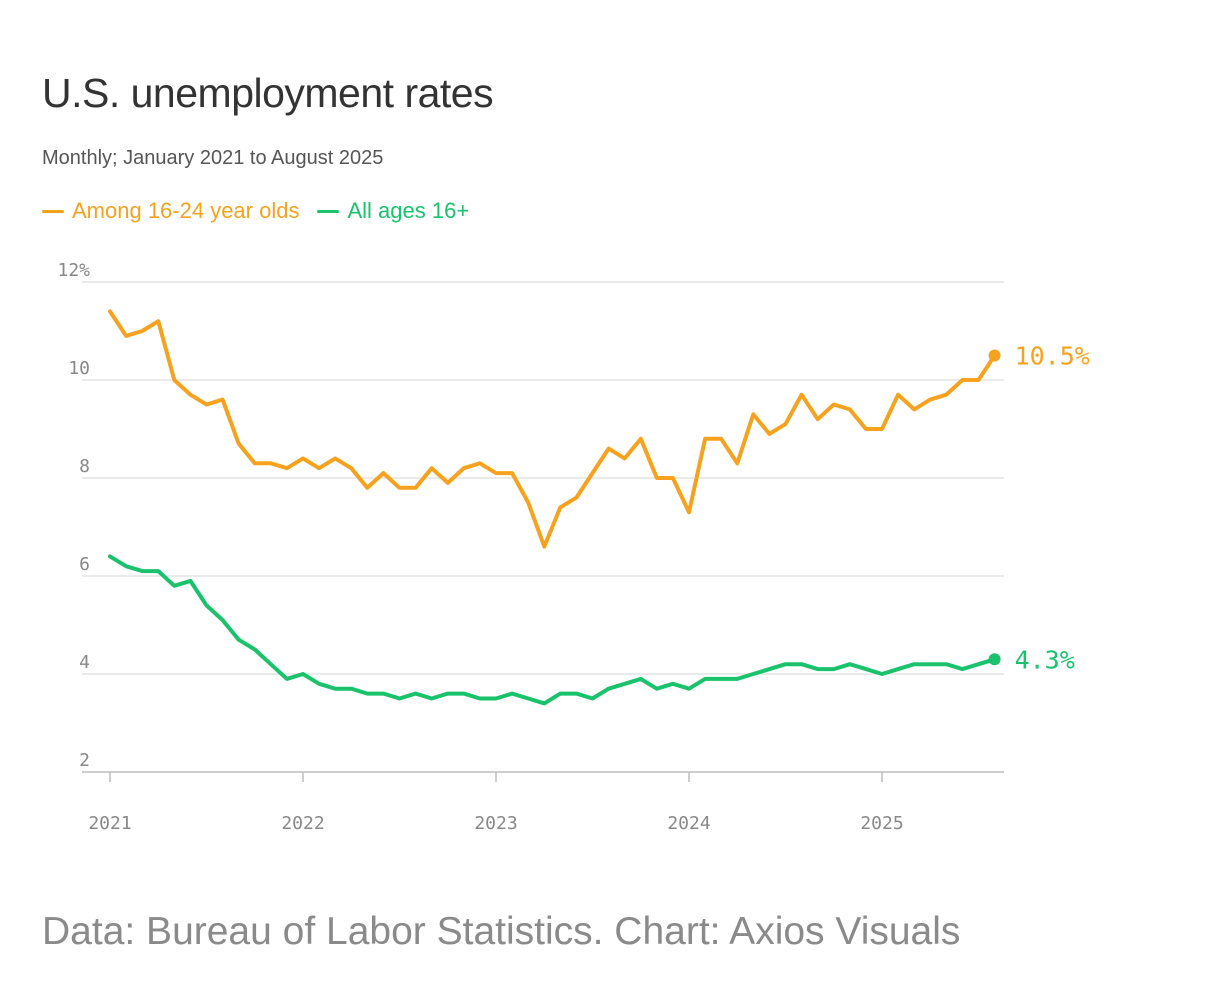 This screenshot has width=1206, height=989. Describe the element at coordinates (994, 355) in the screenshot. I see `end-point-youth` at that location.